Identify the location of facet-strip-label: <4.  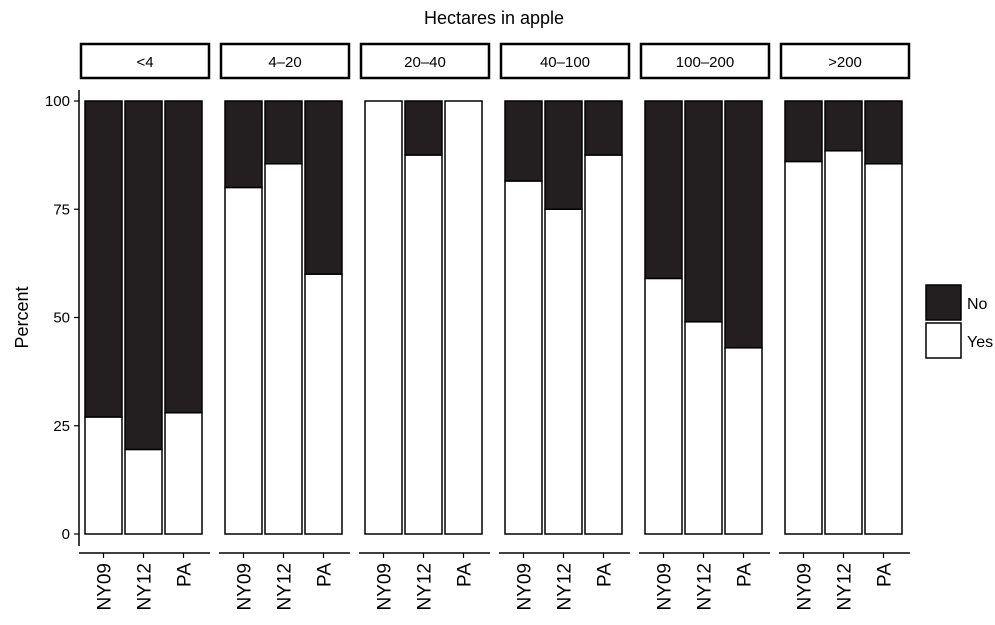
(144, 62).